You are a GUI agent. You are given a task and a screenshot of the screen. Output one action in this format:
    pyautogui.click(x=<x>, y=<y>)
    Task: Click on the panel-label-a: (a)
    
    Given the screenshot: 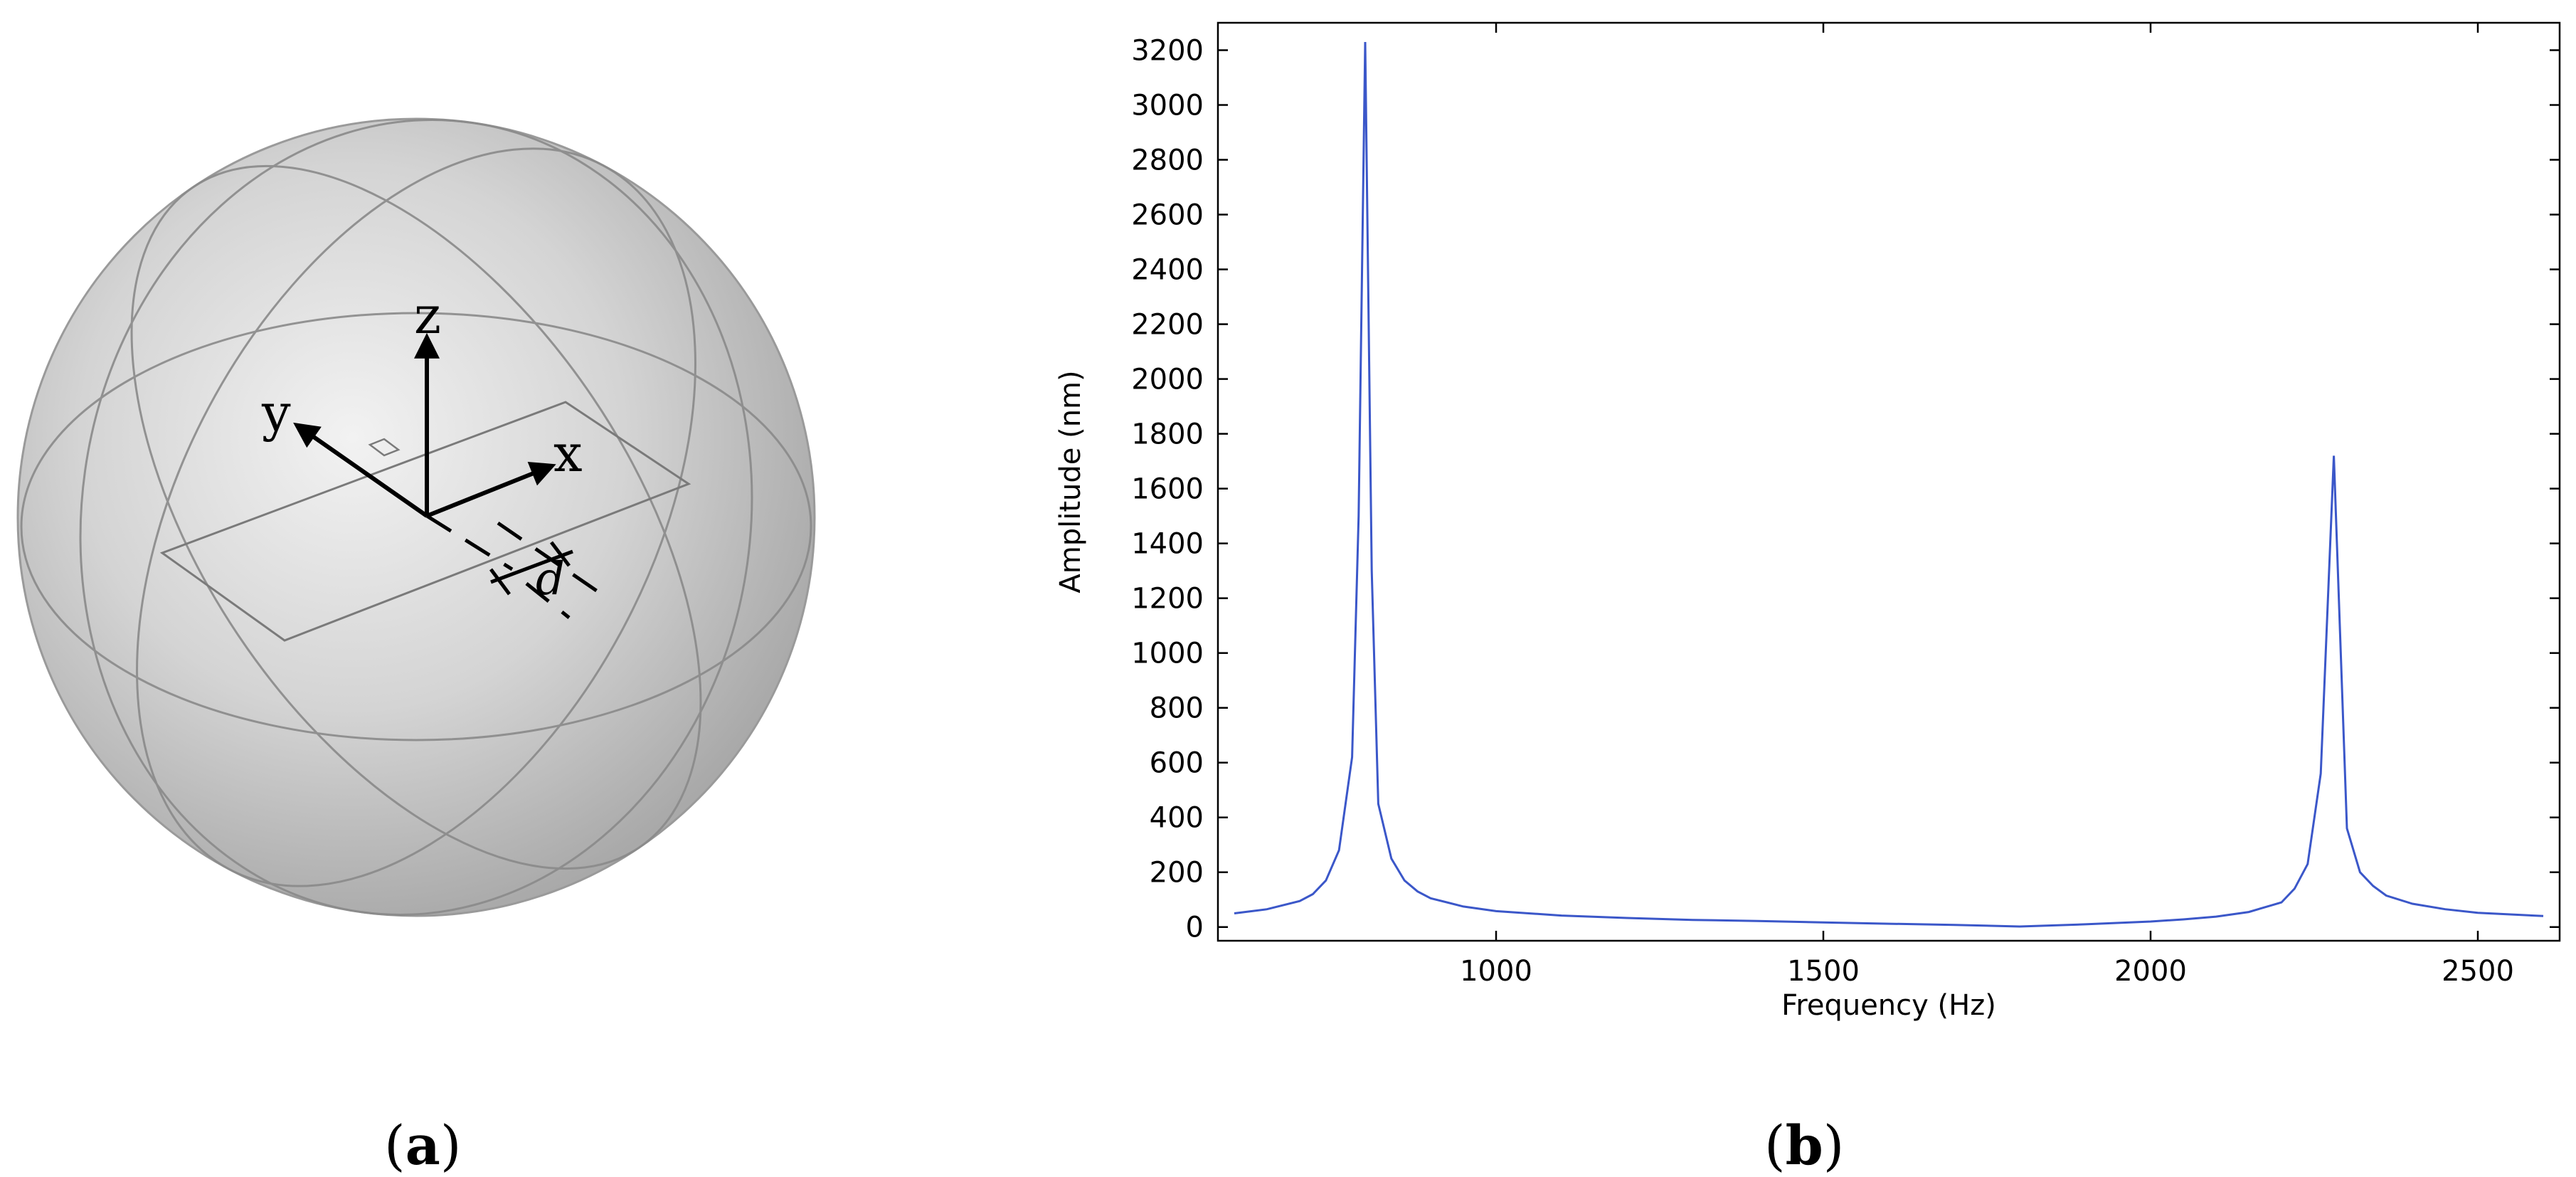 What is the action you would take?
    pyautogui.click(x=423, y=1145)
    